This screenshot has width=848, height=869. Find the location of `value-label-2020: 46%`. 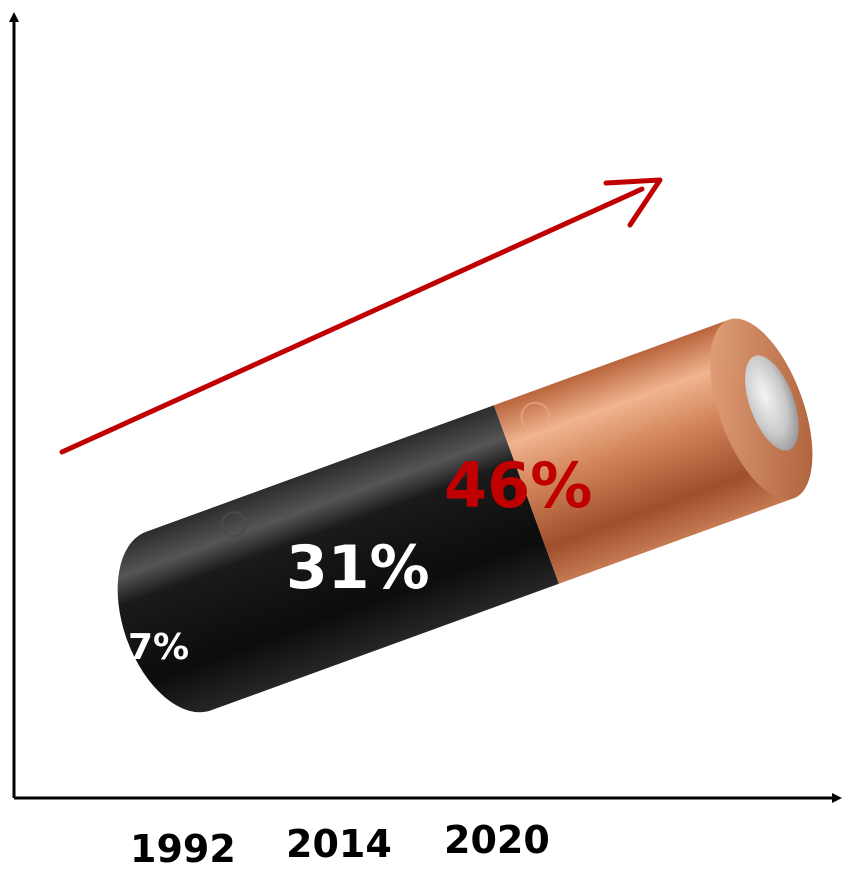

value-label-2020: 46% is located at coordinates (518, 485).